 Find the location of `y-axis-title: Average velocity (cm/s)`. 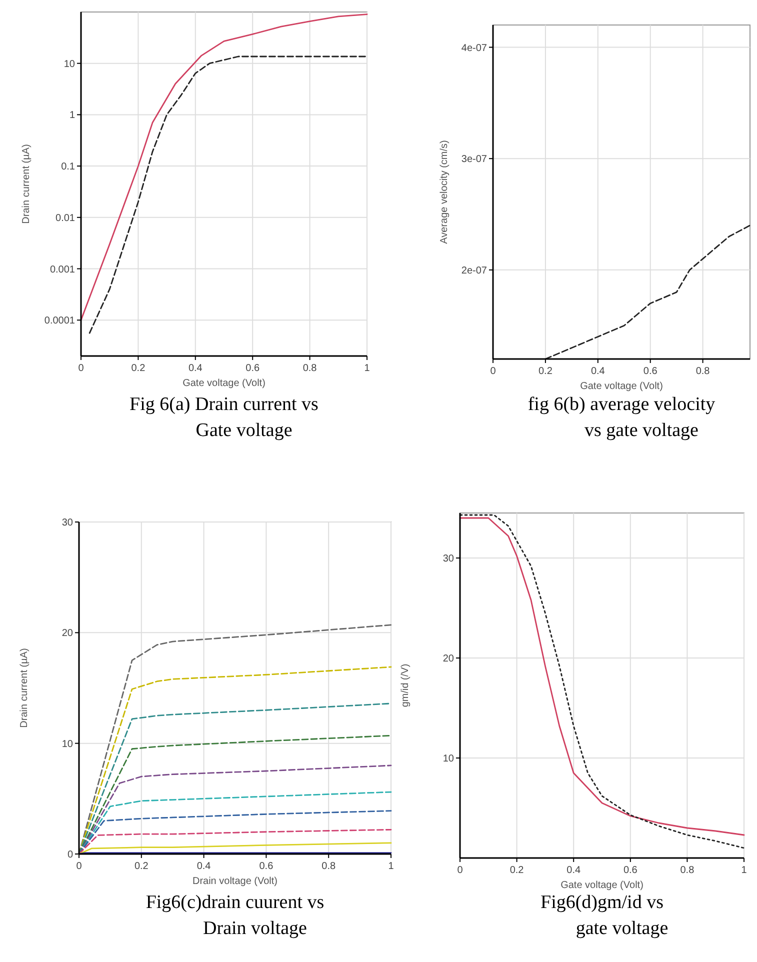

y-axis-title: Average velocity (cm/s) is located at coordinates (444, 192).